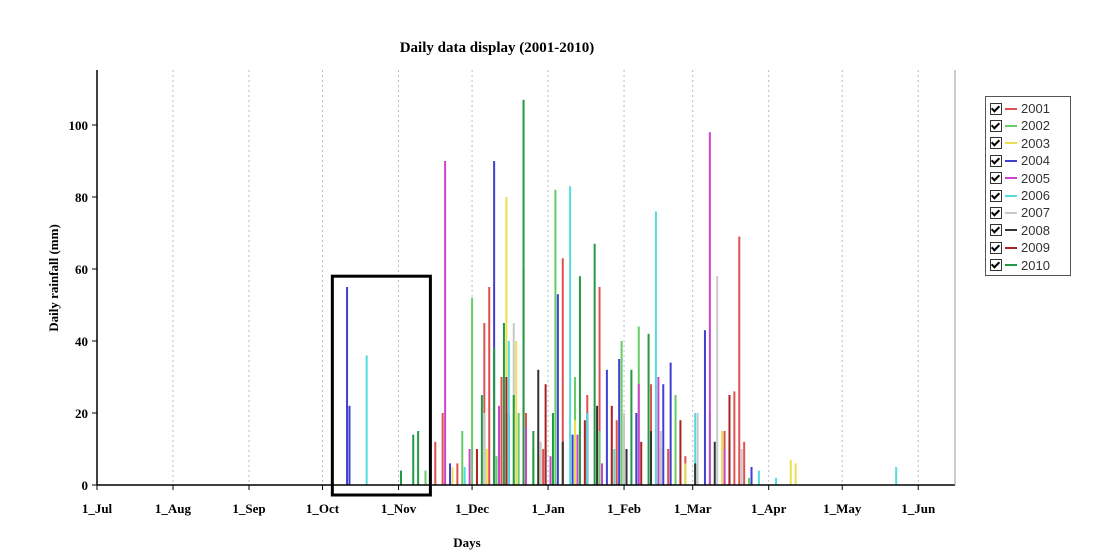 Image resolution: width=1101 pixels, height=554 pixels. Describe the element at coordinates (1018, 195) in the screenshot. I see `legend-item-2006: 2006` at that location.